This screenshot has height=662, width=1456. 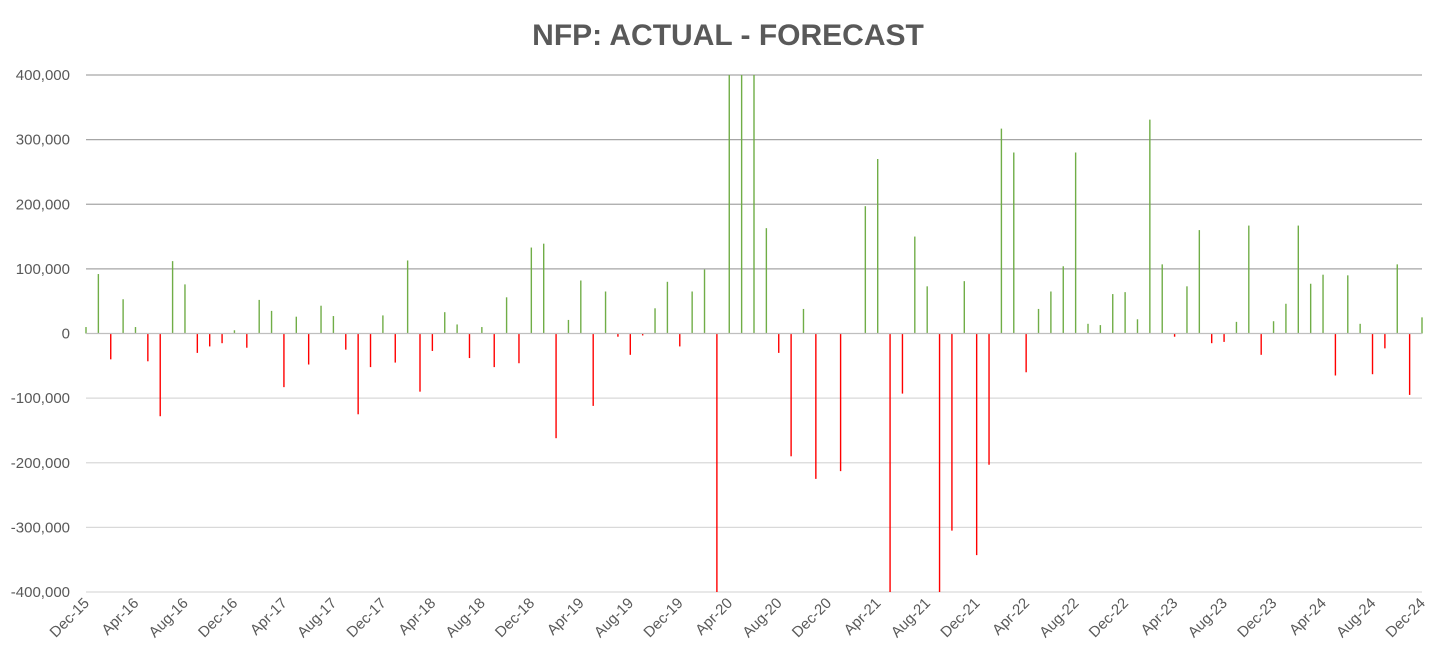 I want to click on x-tick-label: Dec-22, so click(x=1109, y=618).